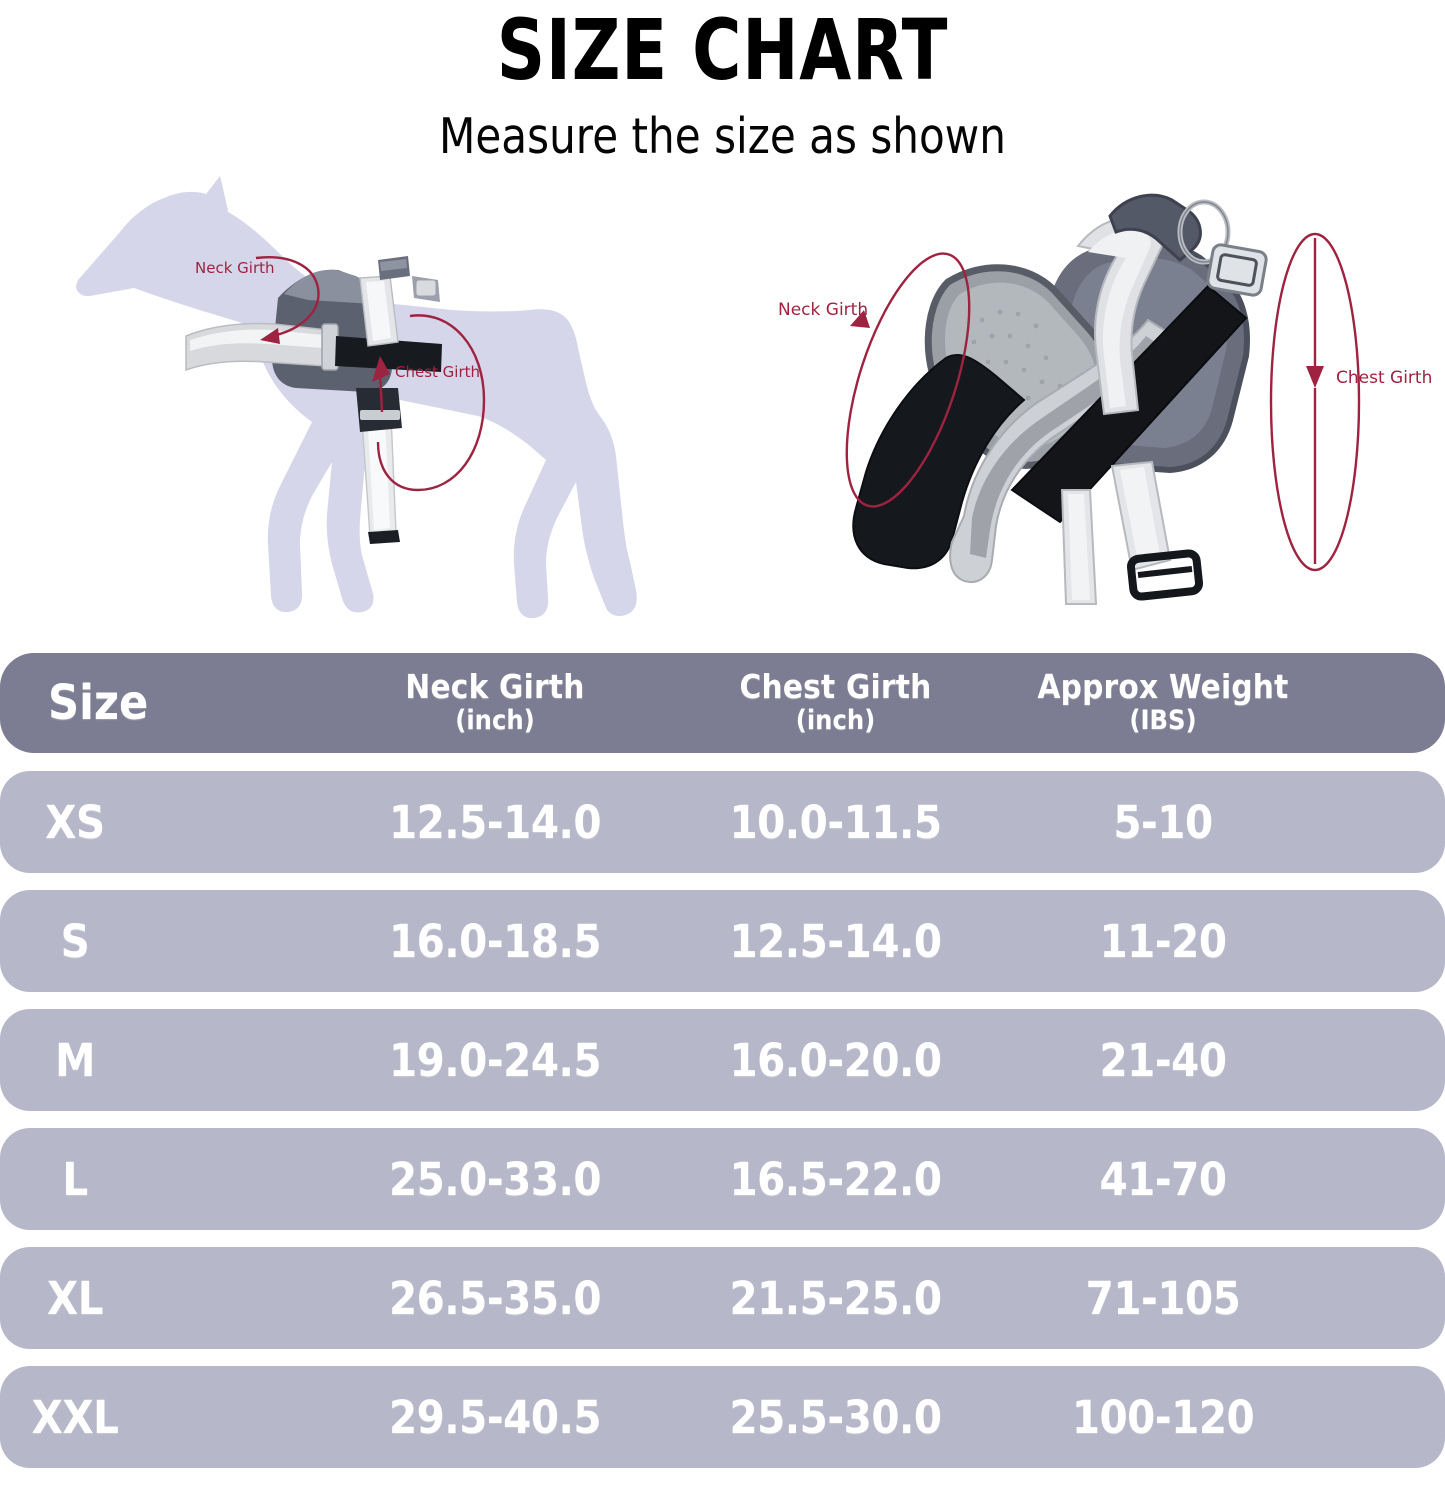 This screenshot has width=1445, height=1495. Describe the element at coordinates (722, 1060) in the screenshot. I see `table-row: M 19.0-24.5 16.0-20.0 21-40` at that location.